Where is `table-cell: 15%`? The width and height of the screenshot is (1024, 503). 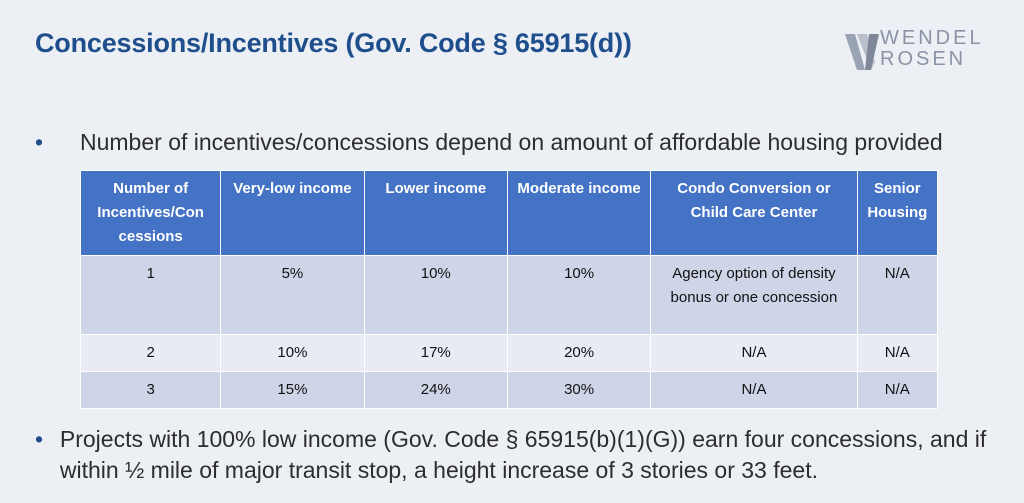 table-cell: 15% is located at coordinates (292, 390).